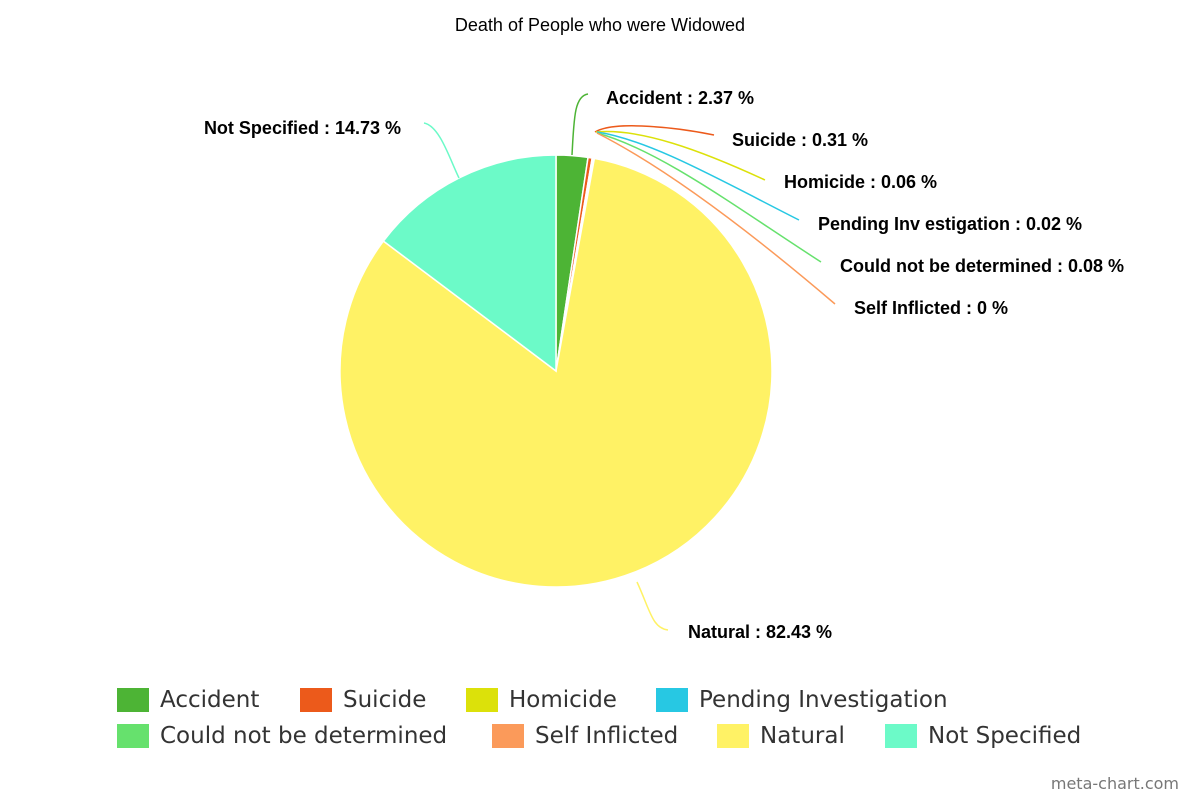 The height and width of the screenshot is (800, 1200). What do you see at coordinates (385, 700) in the screenshot?
I see `legend-label: Suicide` at bounding box center [385, 700].